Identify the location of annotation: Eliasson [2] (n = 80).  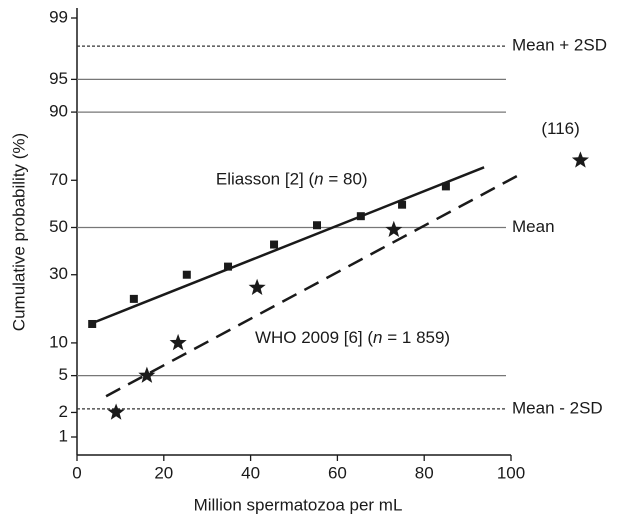
(292, 179).